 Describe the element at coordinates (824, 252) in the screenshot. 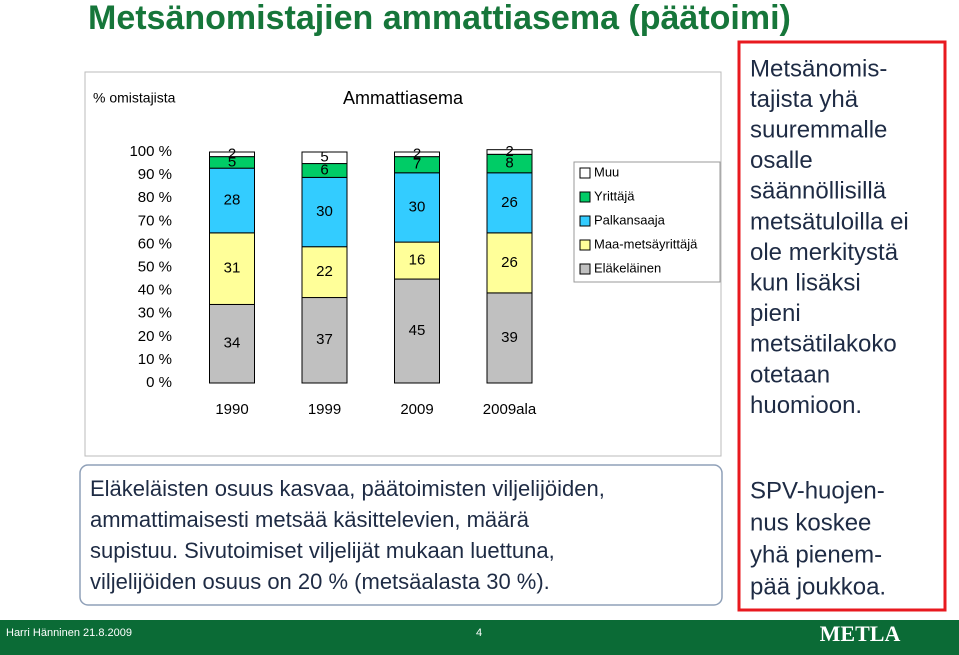

I see `side-note-line: ole merkitystä` at that location.